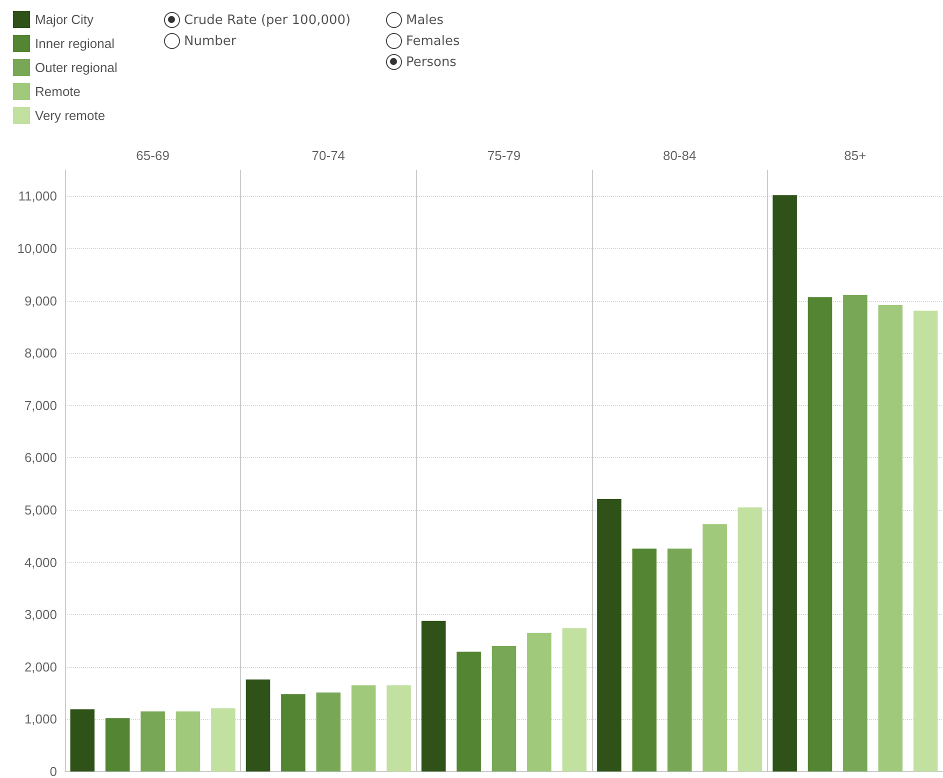  I want to click on y-tick-label: 6,000, so click(40, 458).